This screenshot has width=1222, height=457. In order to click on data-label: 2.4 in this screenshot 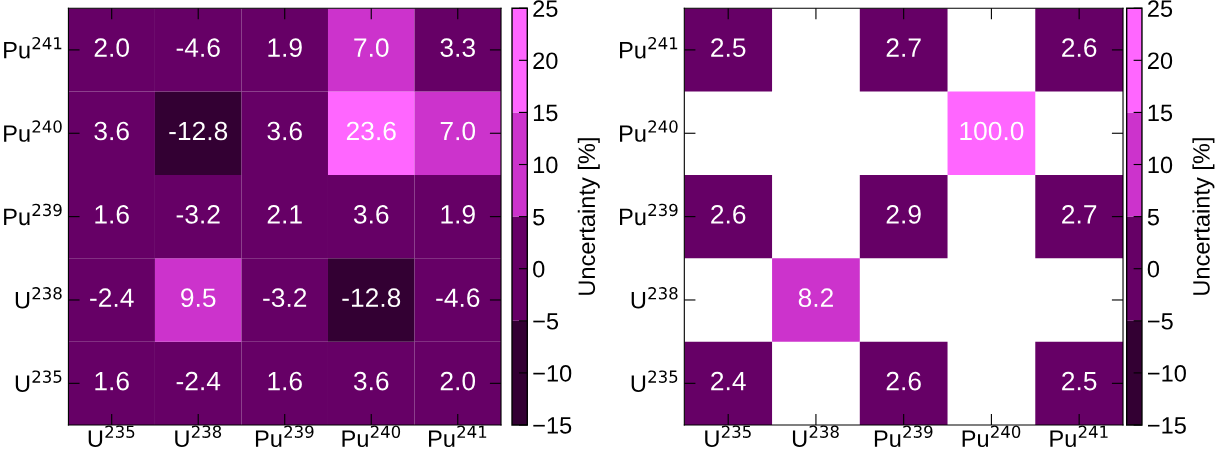, I will do `click(728, 381)`.